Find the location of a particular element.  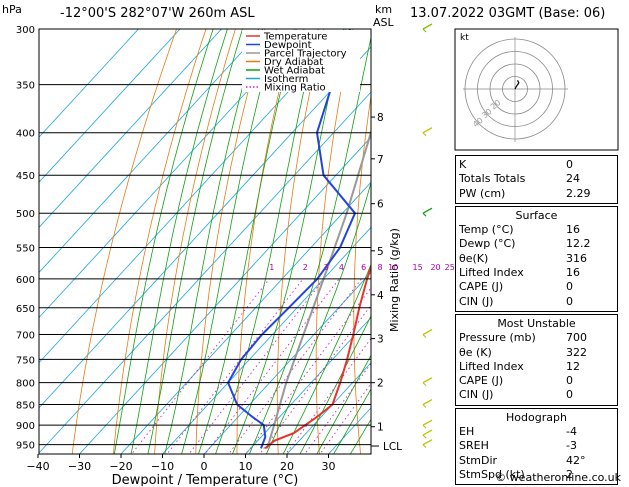

legend-label: Temperature is located at coordinates (295, 37).